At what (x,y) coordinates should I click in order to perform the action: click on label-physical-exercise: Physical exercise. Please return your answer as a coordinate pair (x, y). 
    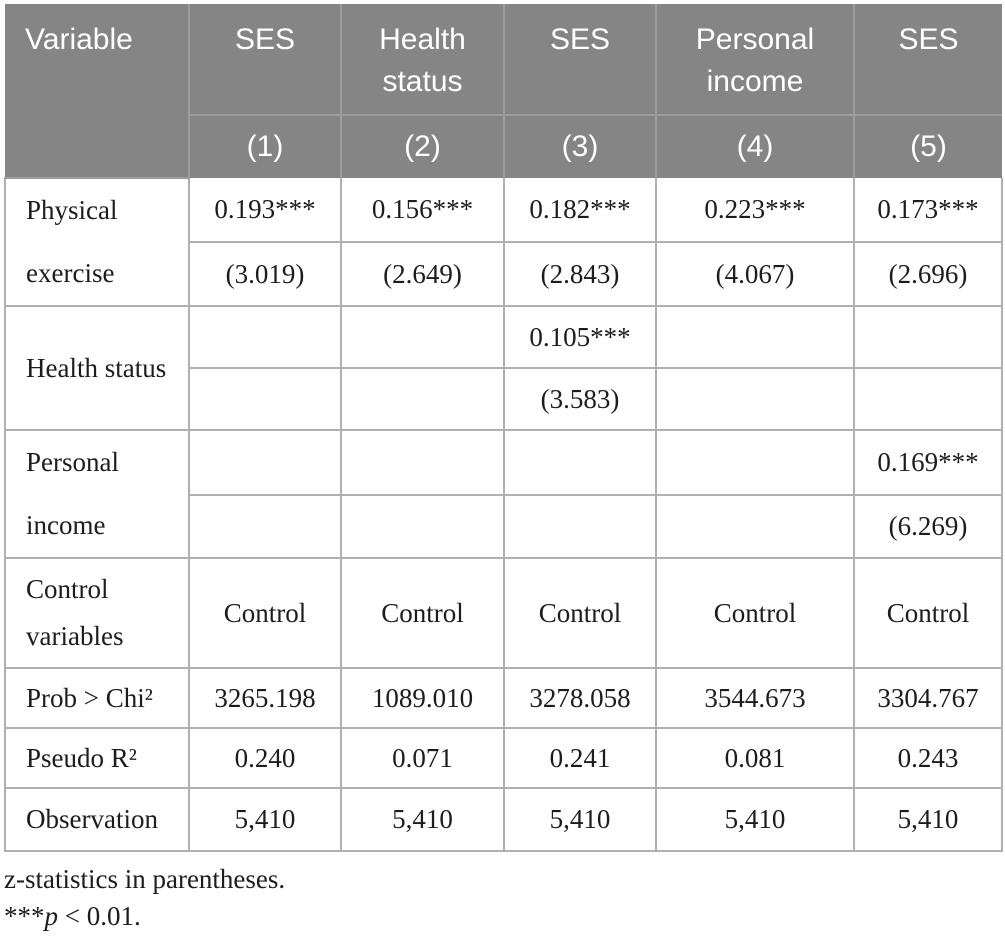
    Looking at the image, I should click on (97, 242).